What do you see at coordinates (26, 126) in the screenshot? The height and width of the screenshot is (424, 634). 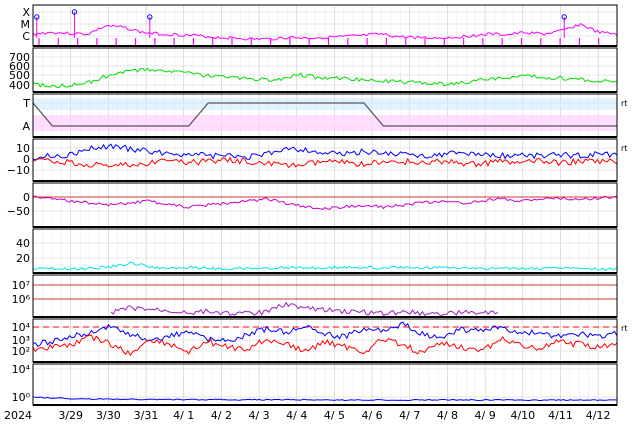 I see `y-tick-label: A` at bounding box center [26, 126].